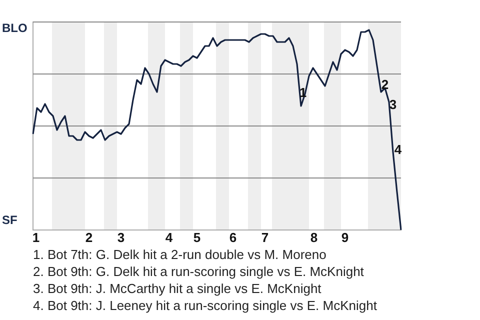 This screenshot has width=480, height=320. What do you see at coordinates (233, 237) in the screenshot?
I see `annotation: 6` at bounding box center [233, 237].